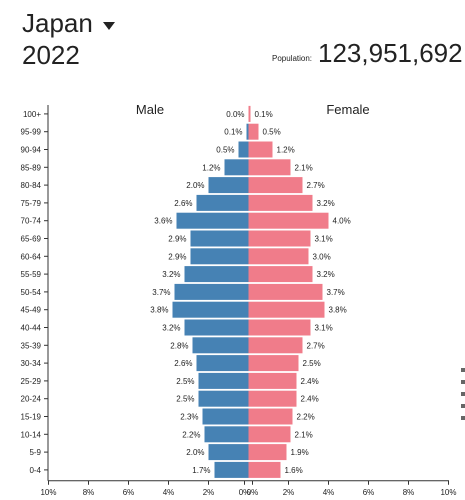 This screenshot has width=465, height=500. What do you see at coordinates (316, 185) in the screenshot?
I see `female-label-80-84: 2.7%` at bounding box center [316, 185].